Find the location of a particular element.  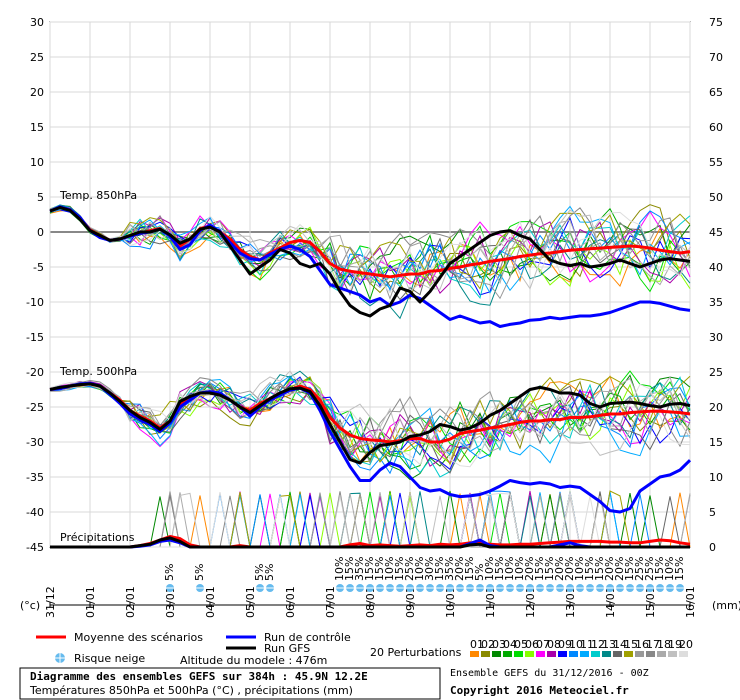

y-tick-right: 75 is located at coordinates (716, 22).